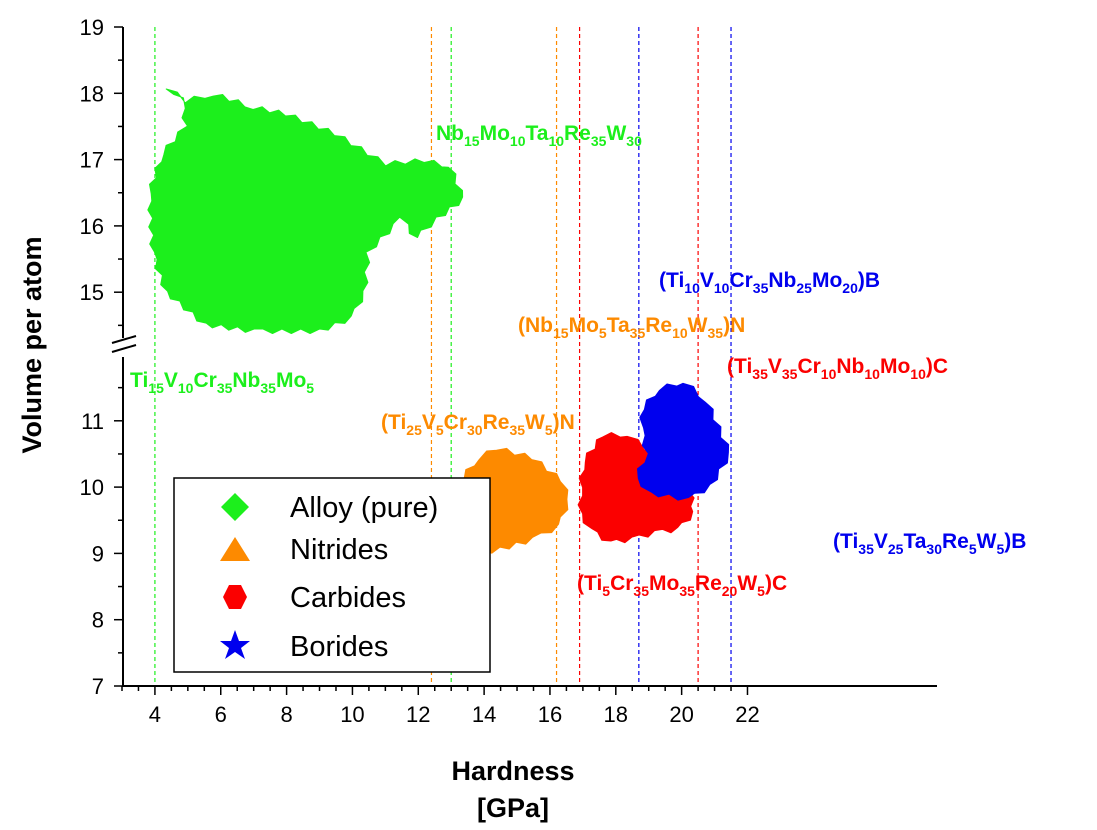 The width and height of the screenshot is (1097, 830). Describe the element at coordinates (769, 282) in the screenshot. I see `annotation-ti10v10cr35nb25mo20-b: (Ti10V10Cr35Nb25Mo20)B` at that location.